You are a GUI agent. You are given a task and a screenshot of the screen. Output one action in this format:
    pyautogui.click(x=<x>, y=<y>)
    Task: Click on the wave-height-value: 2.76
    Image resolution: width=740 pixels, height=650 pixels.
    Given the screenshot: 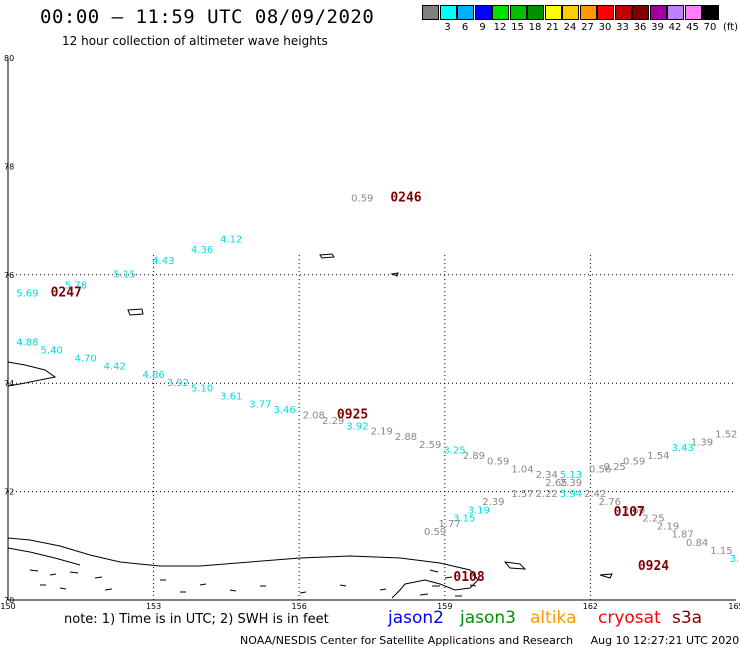 What is the action you would take?
    pyautogui.click(x=610, y=502)
    